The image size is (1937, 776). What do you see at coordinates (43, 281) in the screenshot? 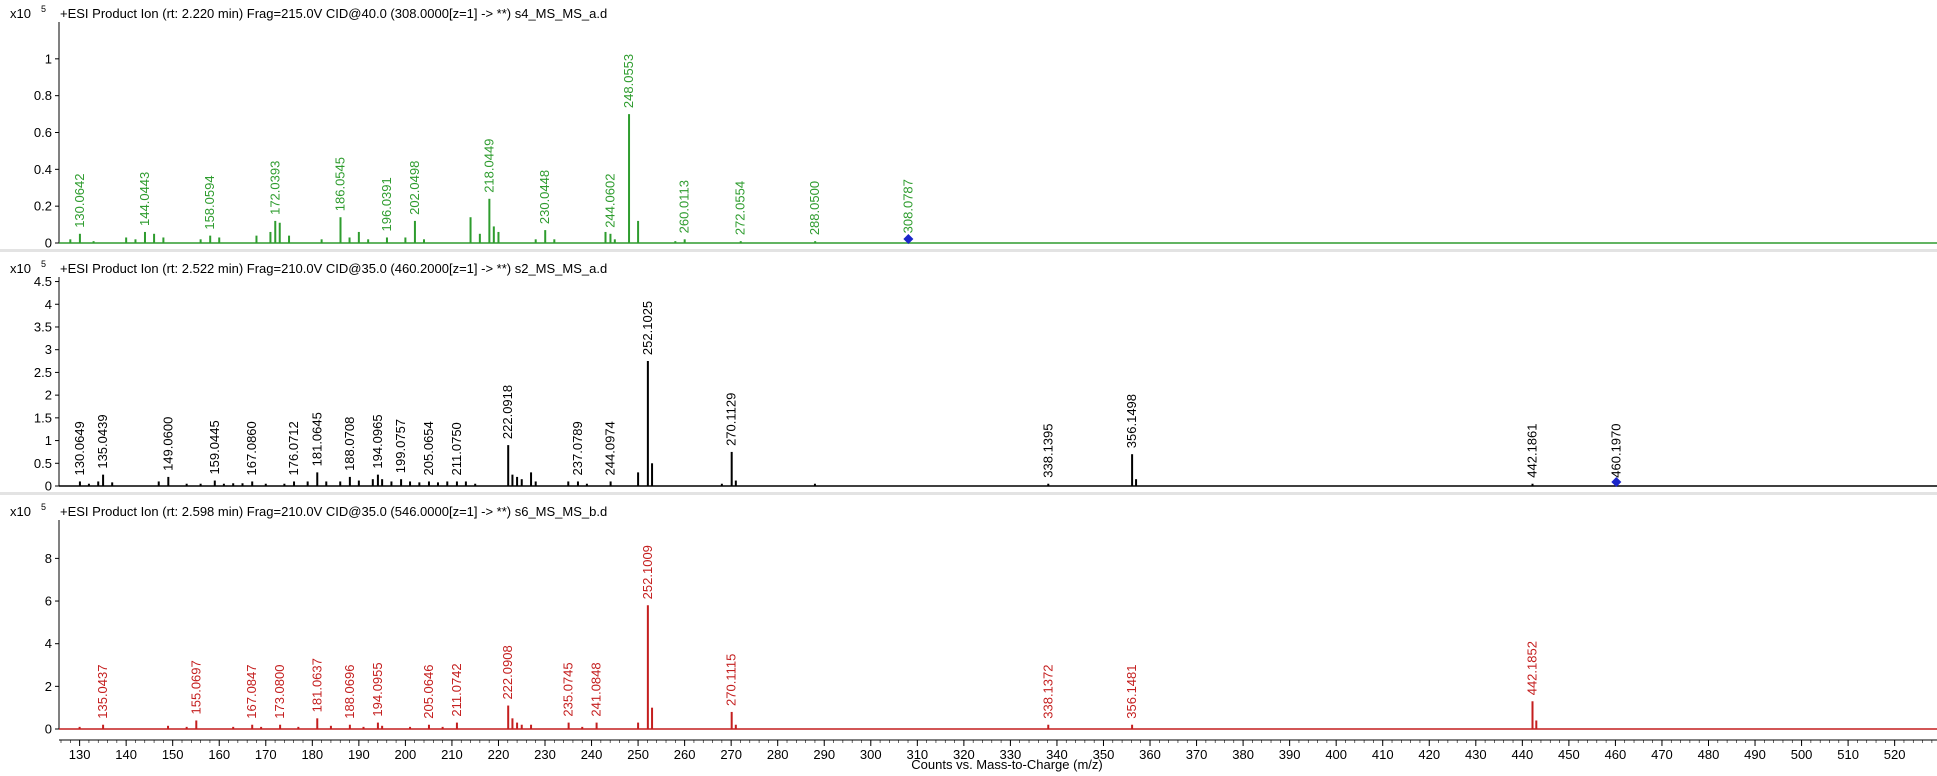
I see `y-tick-label: 4.5` at bounding box center [43, 281].